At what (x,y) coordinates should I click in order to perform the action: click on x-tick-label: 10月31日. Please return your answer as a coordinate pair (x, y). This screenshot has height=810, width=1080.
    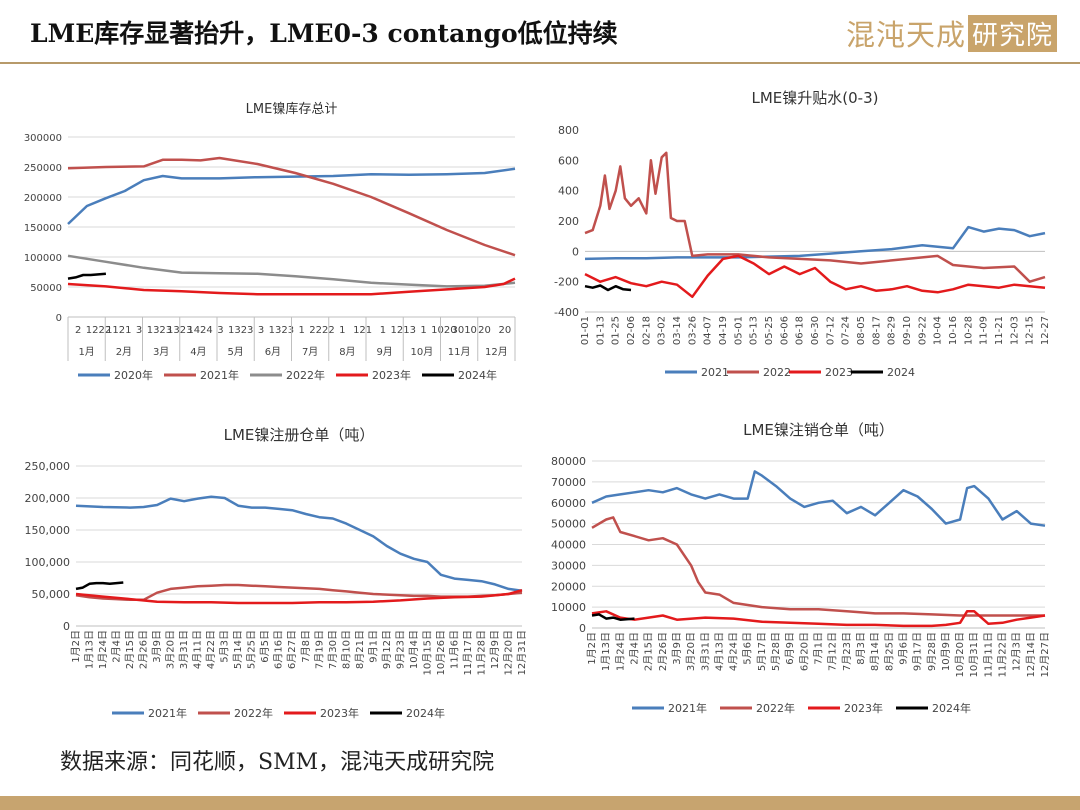
    Looking at the image, I should click on (974, 654).